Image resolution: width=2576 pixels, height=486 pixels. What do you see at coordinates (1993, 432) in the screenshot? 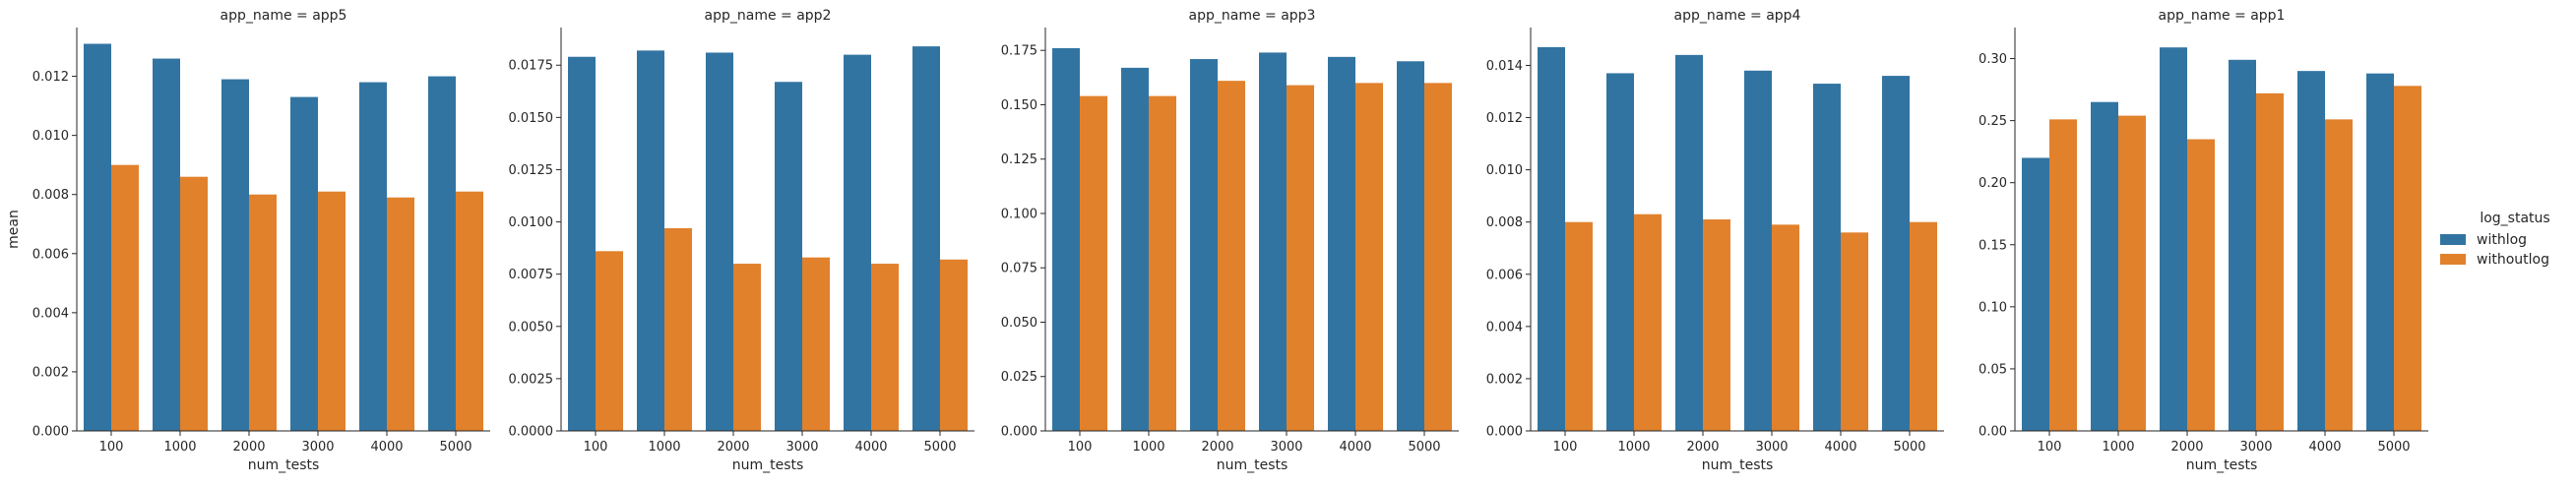
I see `y-tick-label: 0.00` at bounding box center [1993, 432].